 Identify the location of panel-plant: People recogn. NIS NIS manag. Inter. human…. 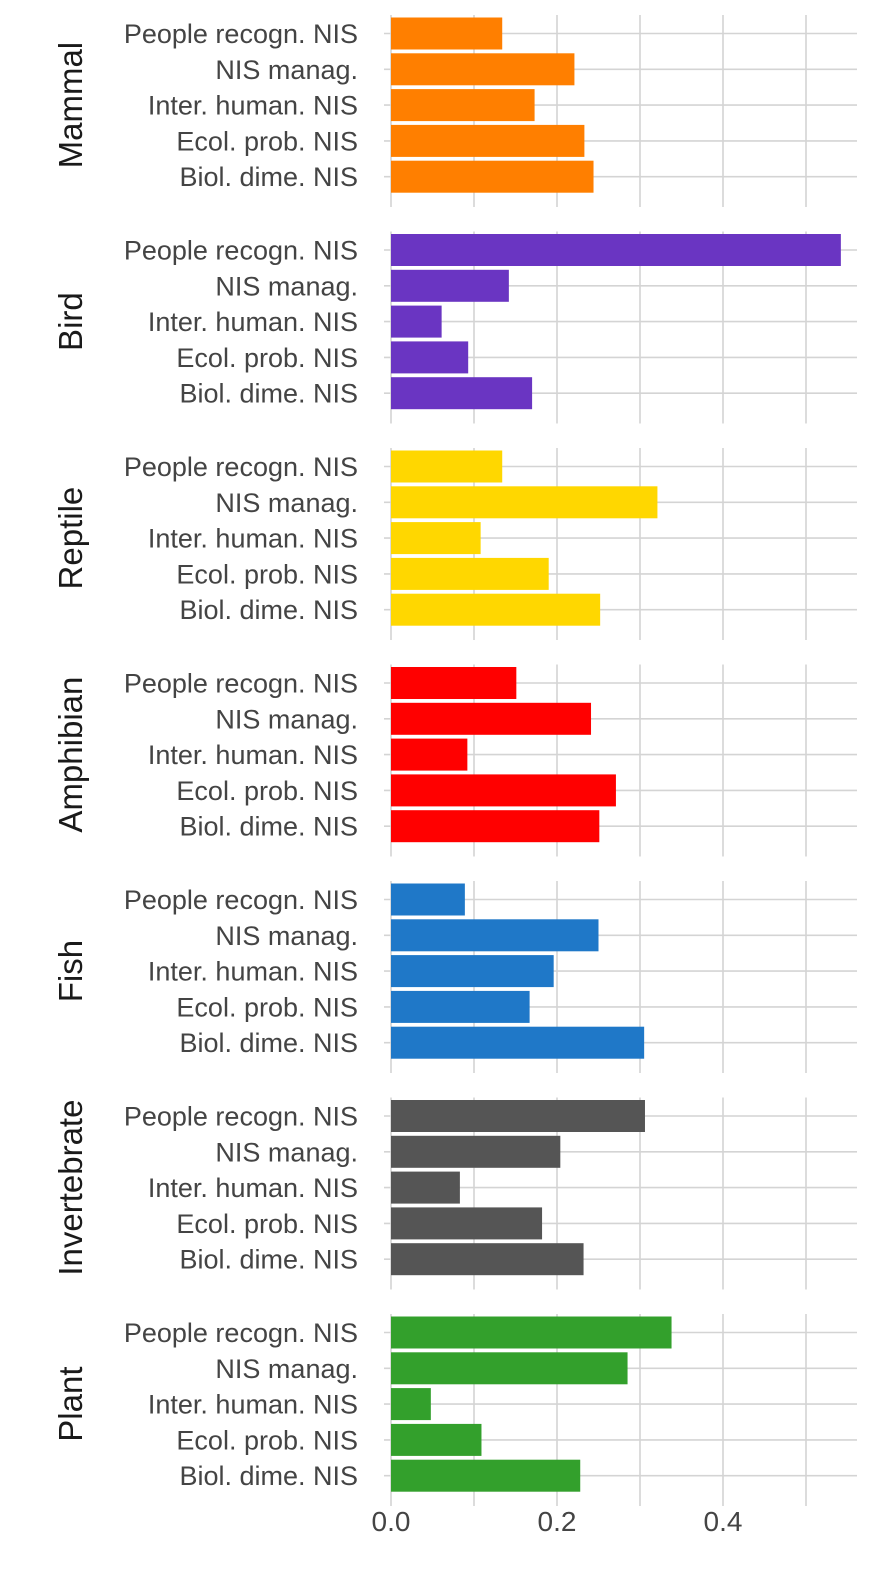
(454, 1410).